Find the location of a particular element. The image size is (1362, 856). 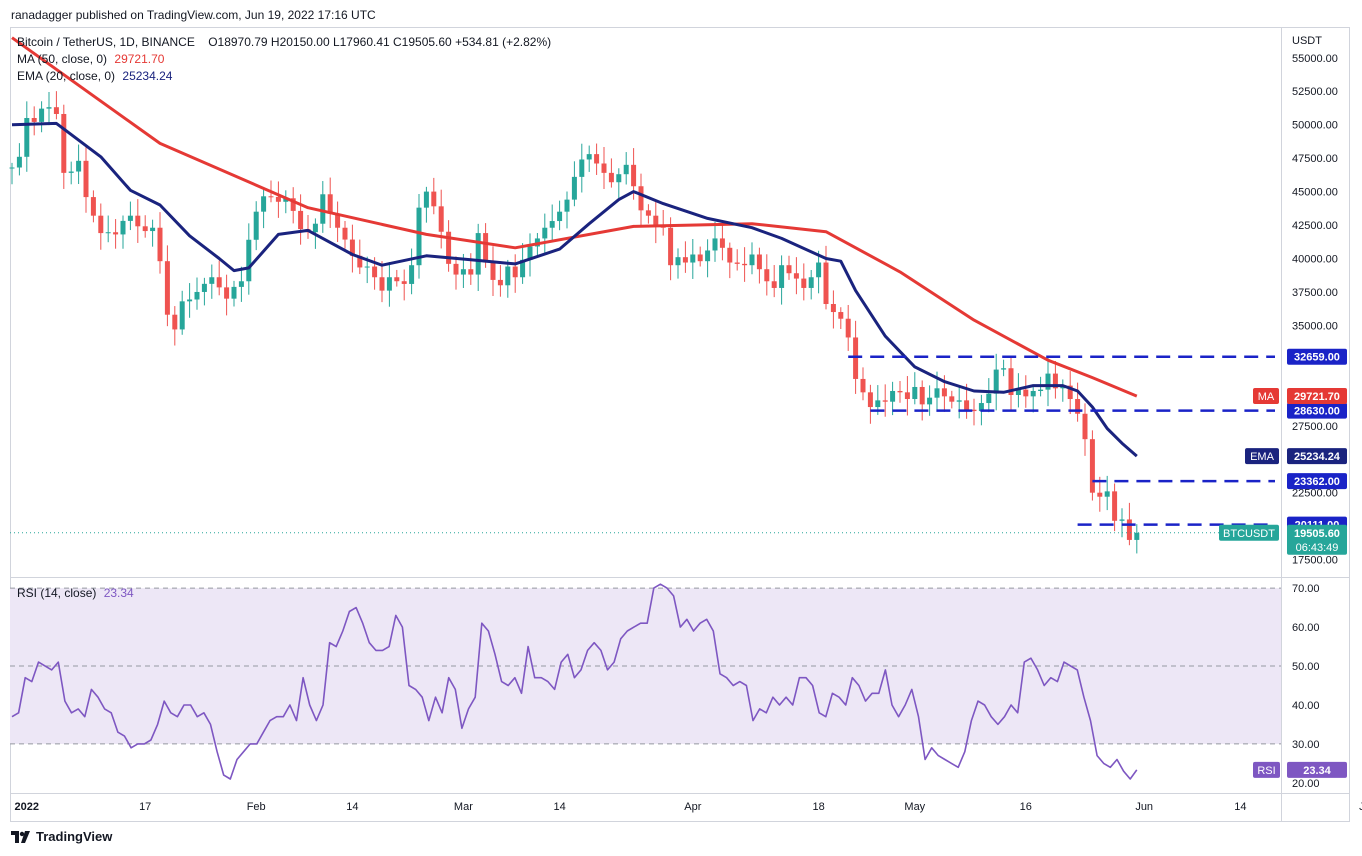

price-badge-tag-label: MA is located at coordinates (1266, 397).